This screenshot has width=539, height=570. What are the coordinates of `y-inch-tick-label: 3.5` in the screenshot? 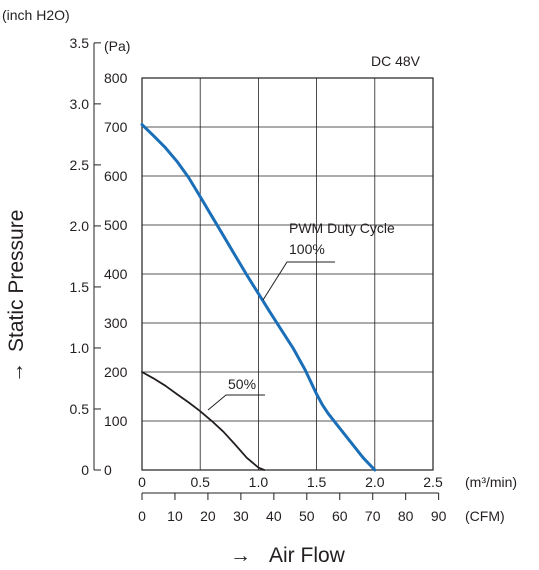 It's located at (80, 43).